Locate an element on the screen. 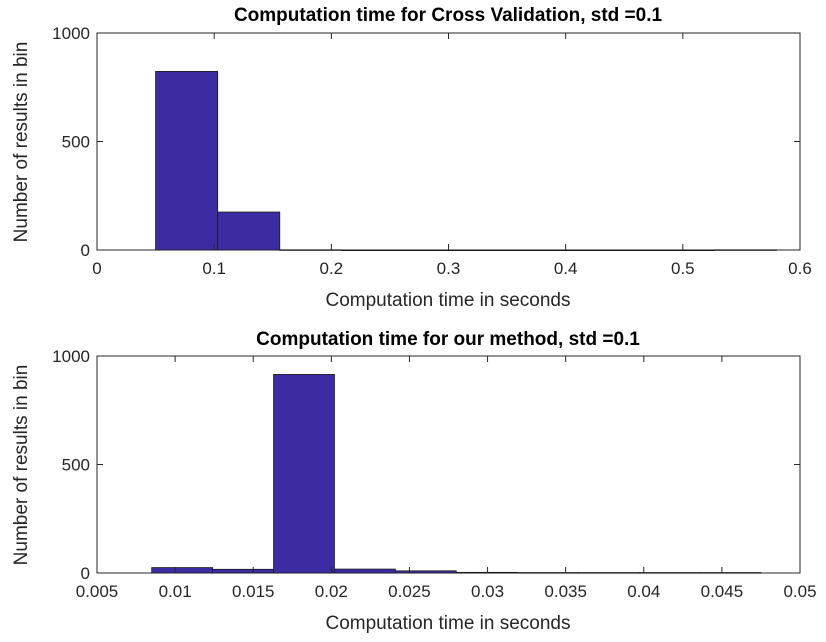 The width and height of the screenshot is (826, 642). our-method-x-tick-label: 0.005 is located at coordinates (97, 591).